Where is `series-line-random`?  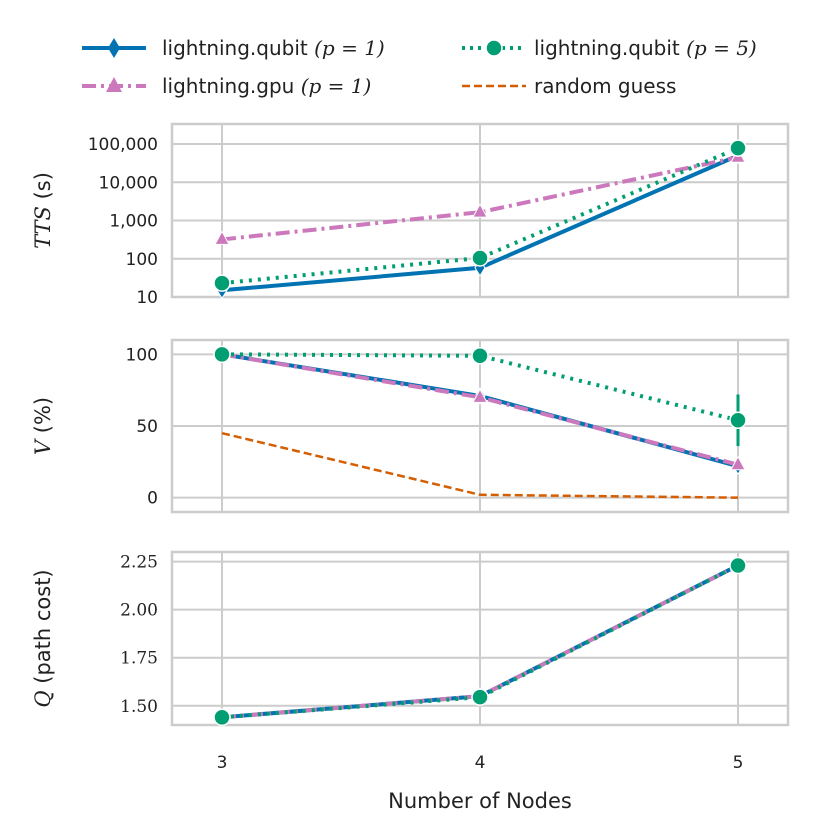 series-line-random is located at coordinates (480, 465).